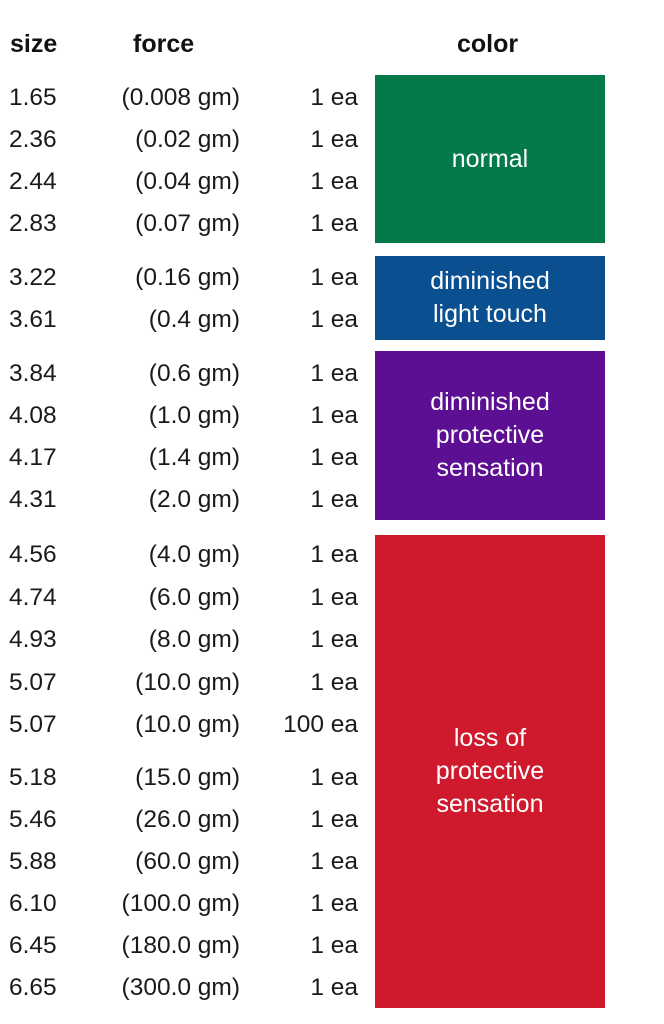  What do you see at coordinates (164, 44) in the screenshot?
I see `force-column-header: force` at bounding box center [164, 44].